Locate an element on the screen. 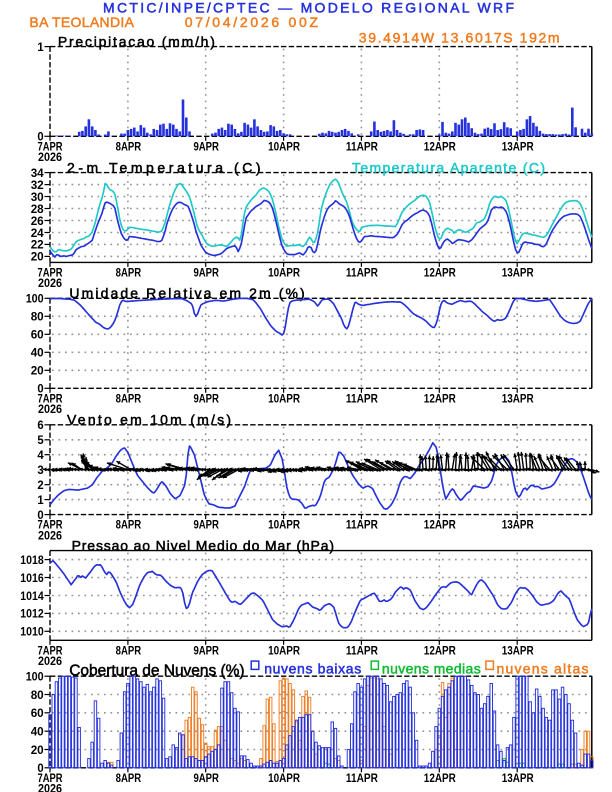 The height and width of the screenshot is (792, 612). svg-text: 22 is located at coordinates (37, 245).